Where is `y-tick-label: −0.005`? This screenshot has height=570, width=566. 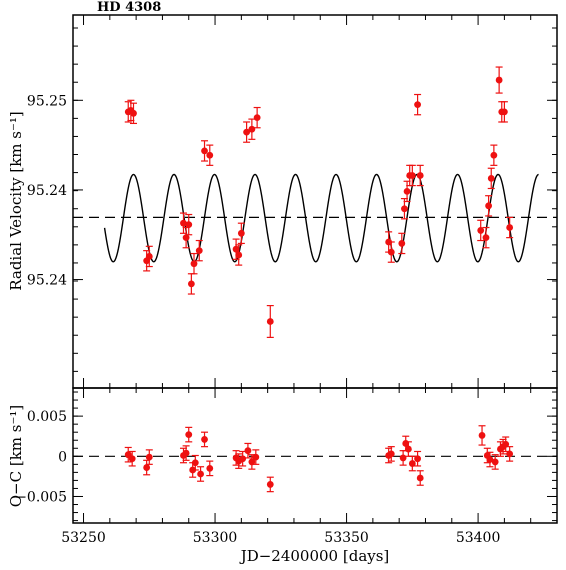 y-tick-label: −0.005 is located at coordinates (41, 497).